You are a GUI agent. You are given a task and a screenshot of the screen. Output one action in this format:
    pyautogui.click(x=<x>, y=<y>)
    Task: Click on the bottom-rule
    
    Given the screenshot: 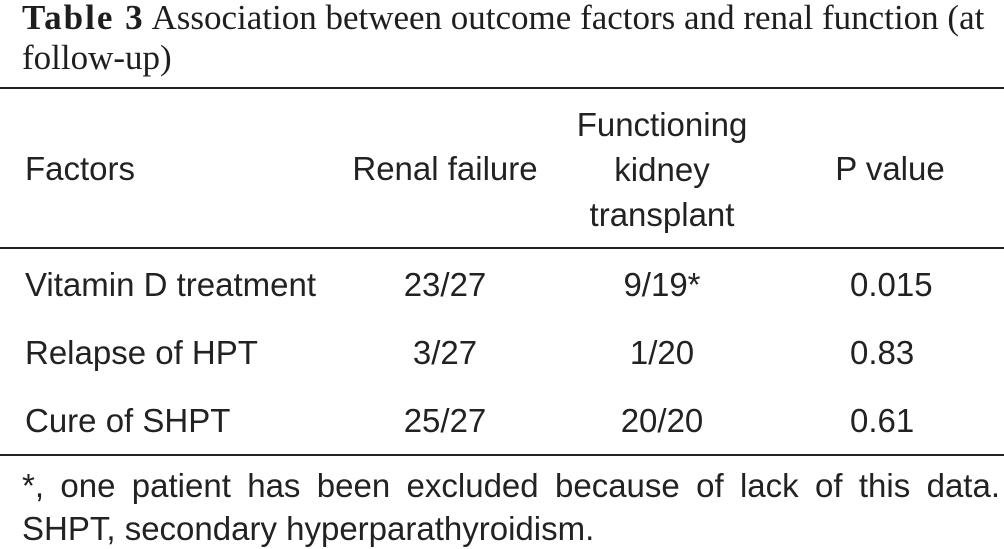 What is the action you would take?
    pyautogui.click(x=502, y=455)
    